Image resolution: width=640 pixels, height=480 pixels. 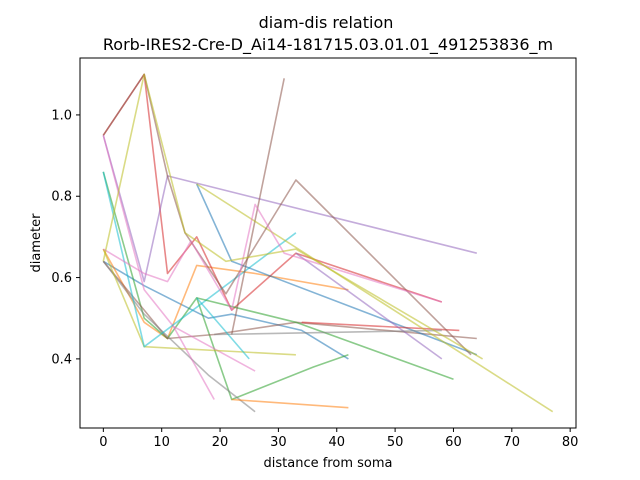 I want to click on x-axis-label: distance from soma, so click(x=328, y=463).